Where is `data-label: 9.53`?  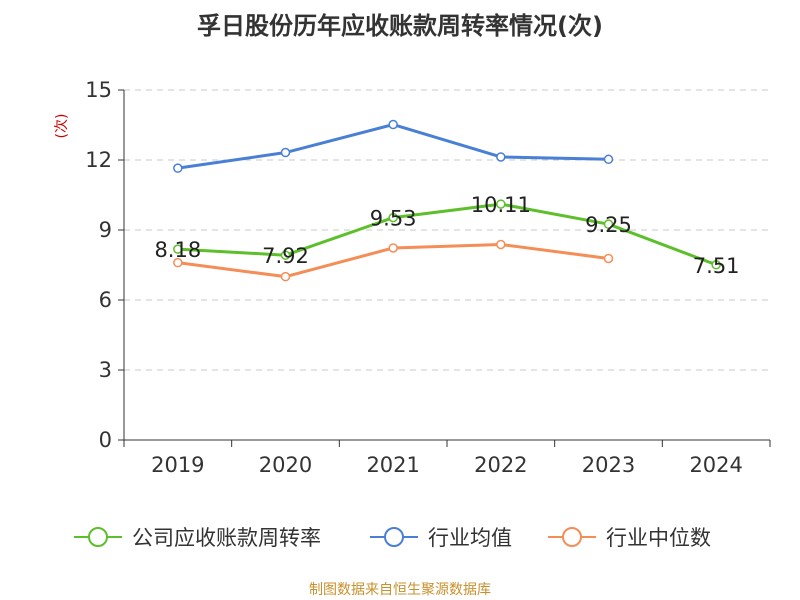 data-label: 9.53 is located at coordinates (393, 219).